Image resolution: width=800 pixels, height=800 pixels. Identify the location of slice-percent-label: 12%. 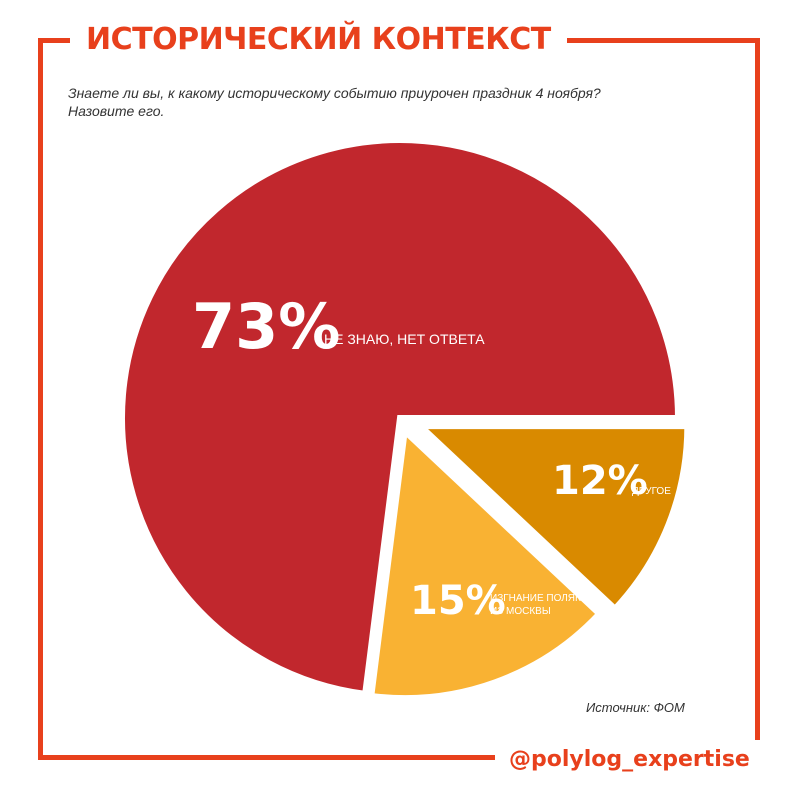
(600, 481).